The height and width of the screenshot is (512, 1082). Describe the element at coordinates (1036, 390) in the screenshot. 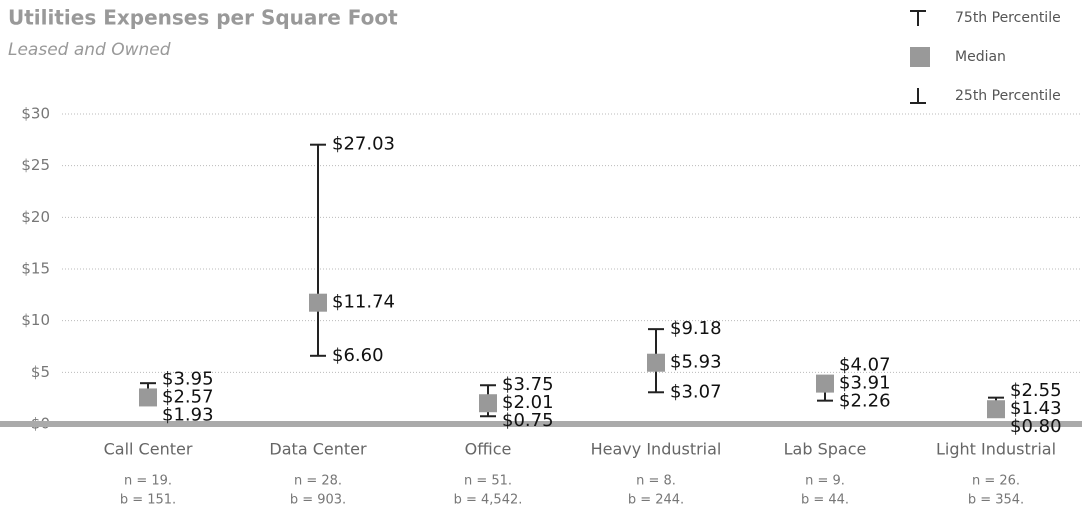

I see `value-label: $2.55` at that location.